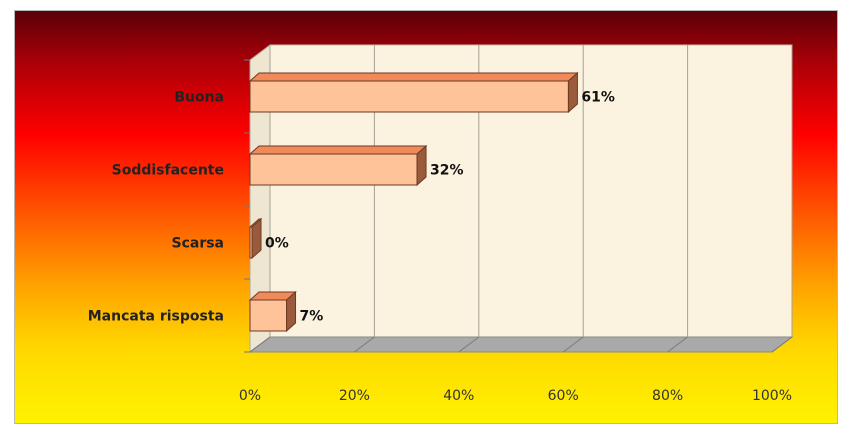  Describe the element at coordinates (667, 396) in the screenshot. I see `x-tick-label: 80%` at that location.